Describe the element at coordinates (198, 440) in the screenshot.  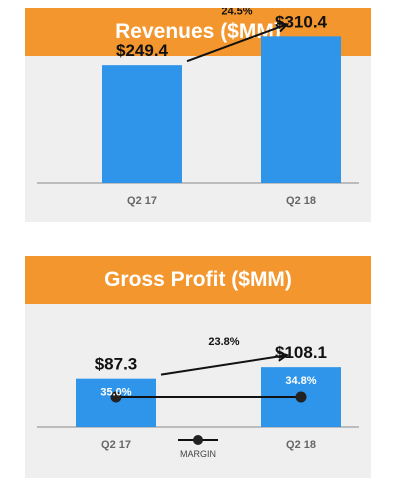
I see `legend-marker` at that location.